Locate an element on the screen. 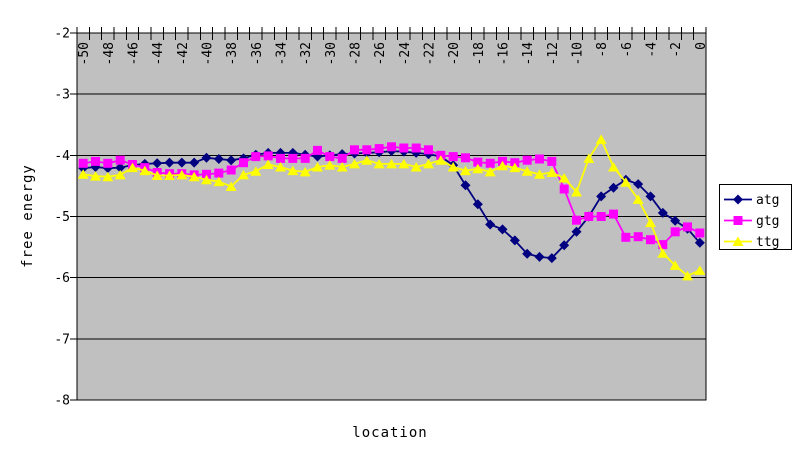 Image resolution: width=803 pixels, height=461 pixels. x-tick-label: -36 is located at coordinates (257, 53).